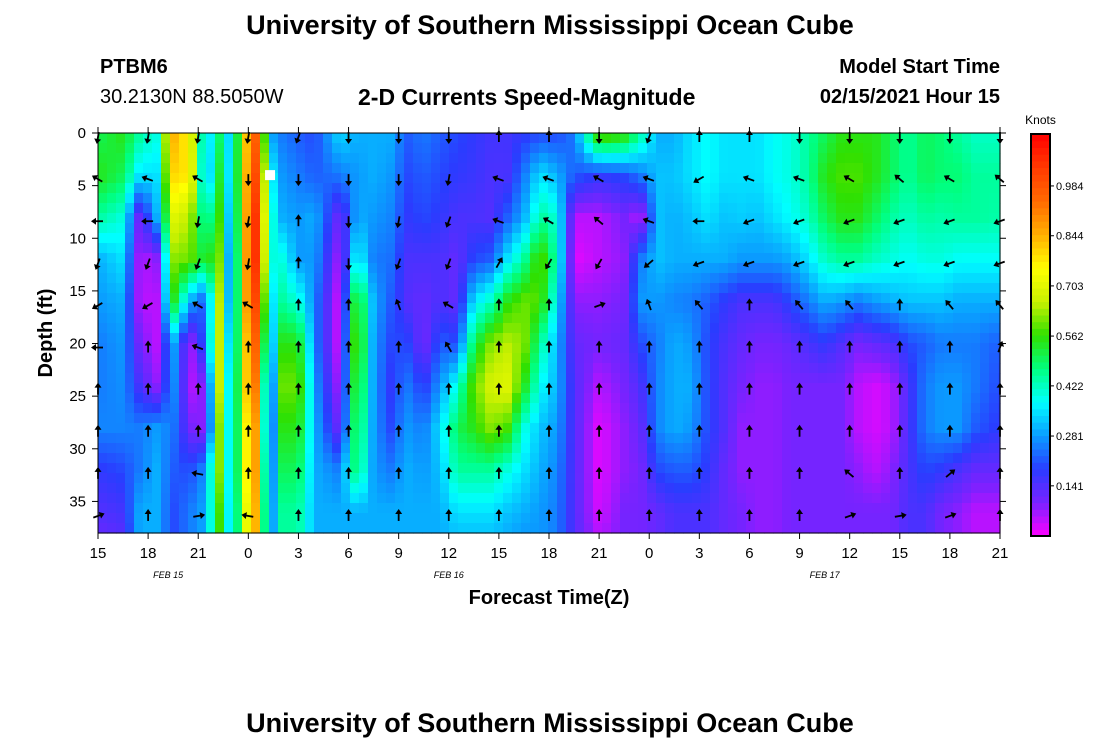  Describe the element at coordinates (549, 553) in the screenshot. I see `x-tick-label: 18` at that location.